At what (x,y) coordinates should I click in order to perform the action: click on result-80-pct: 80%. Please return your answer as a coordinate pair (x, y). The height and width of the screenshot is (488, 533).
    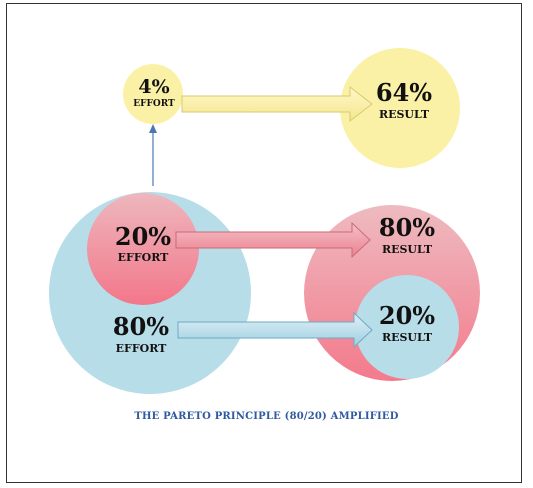
    Looking at the image, I should click on (407, 227).